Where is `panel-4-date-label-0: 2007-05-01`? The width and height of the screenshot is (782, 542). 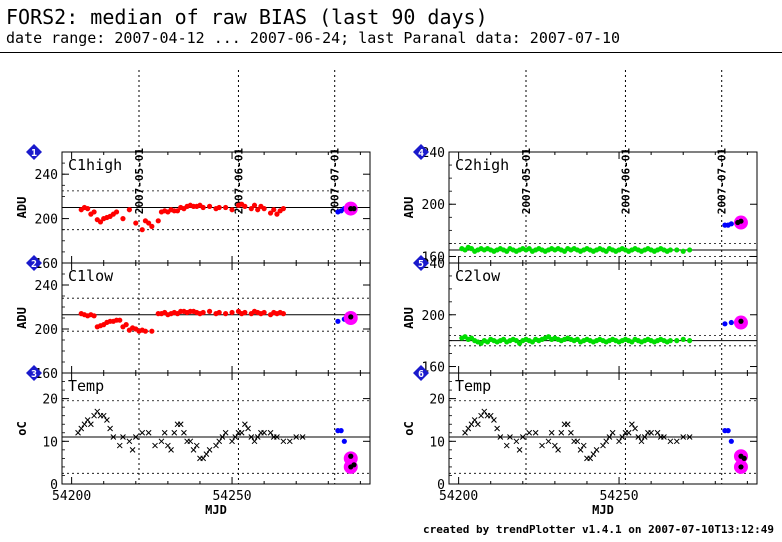
panel-4-date-label-0: 2007-05-01 is located at coordinates (526, 181).